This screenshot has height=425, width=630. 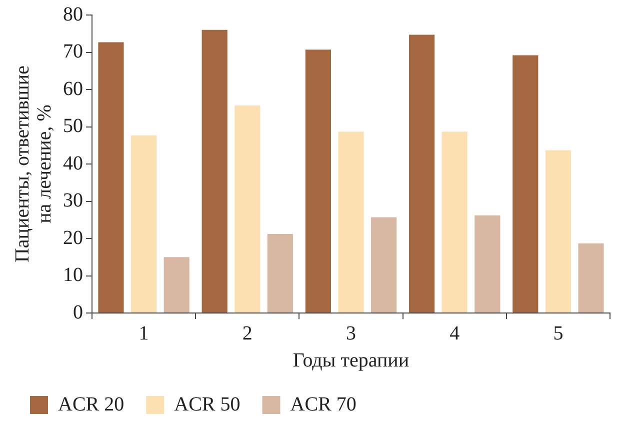 I want to click on x-tick-label: 3, so click(x=351, y=333).